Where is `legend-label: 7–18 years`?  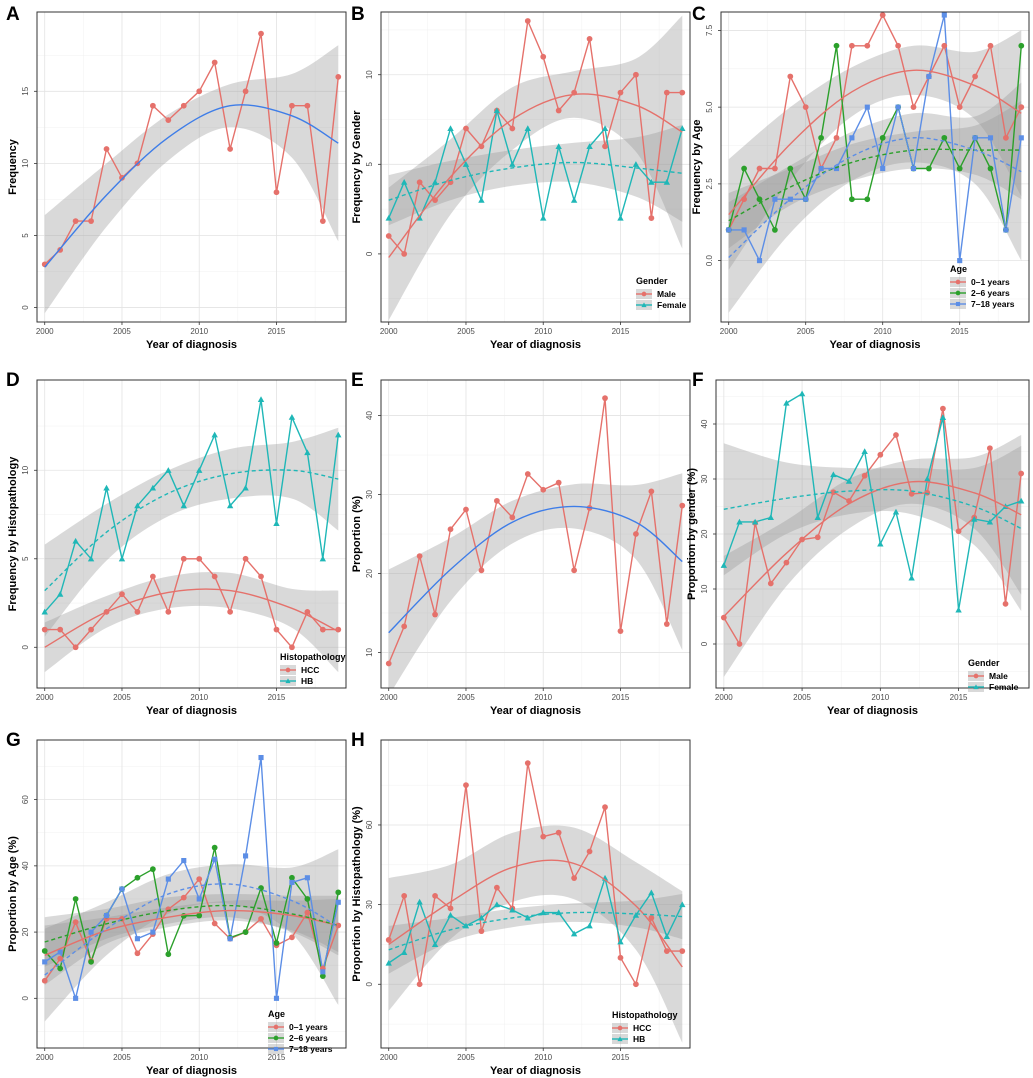
legend-label: 7–18 years is located at coordinates (993, 304).